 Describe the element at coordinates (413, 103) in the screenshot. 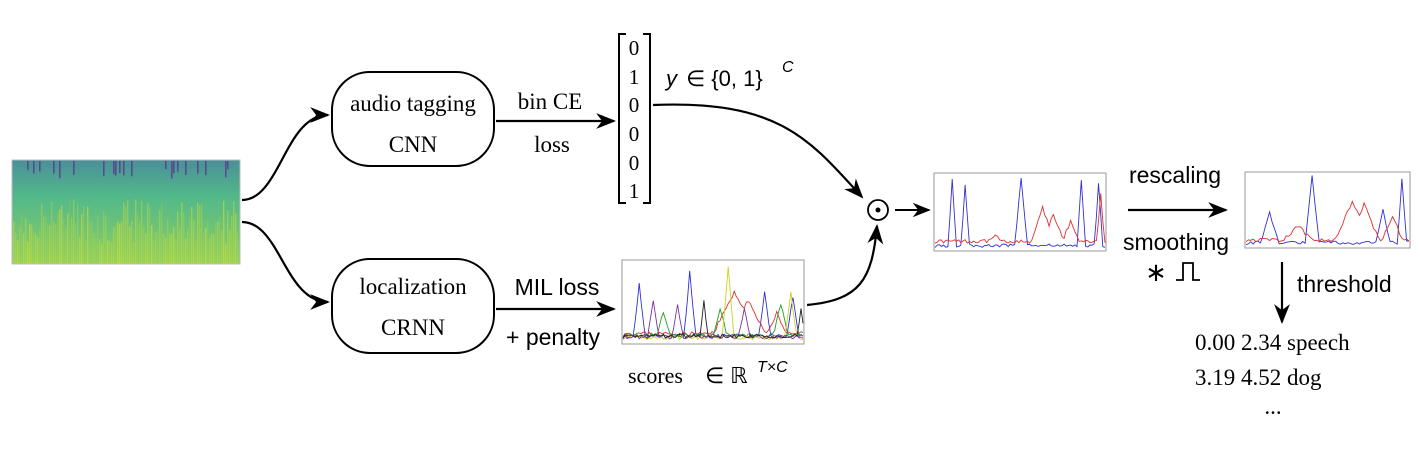

I see `tagging-node-title: audio tagging` at that location.